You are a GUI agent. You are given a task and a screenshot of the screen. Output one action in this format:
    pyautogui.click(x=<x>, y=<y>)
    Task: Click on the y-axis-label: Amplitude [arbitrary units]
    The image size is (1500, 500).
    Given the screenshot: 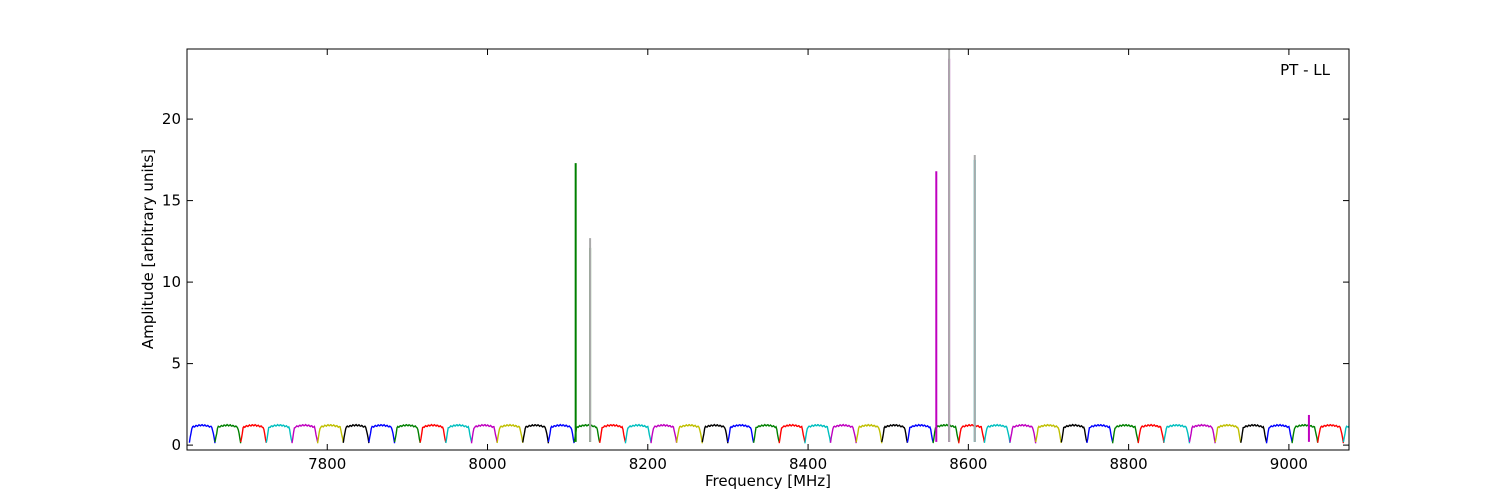 What is the action you would take?
    pyautogui.click(x=148, y=249)
    